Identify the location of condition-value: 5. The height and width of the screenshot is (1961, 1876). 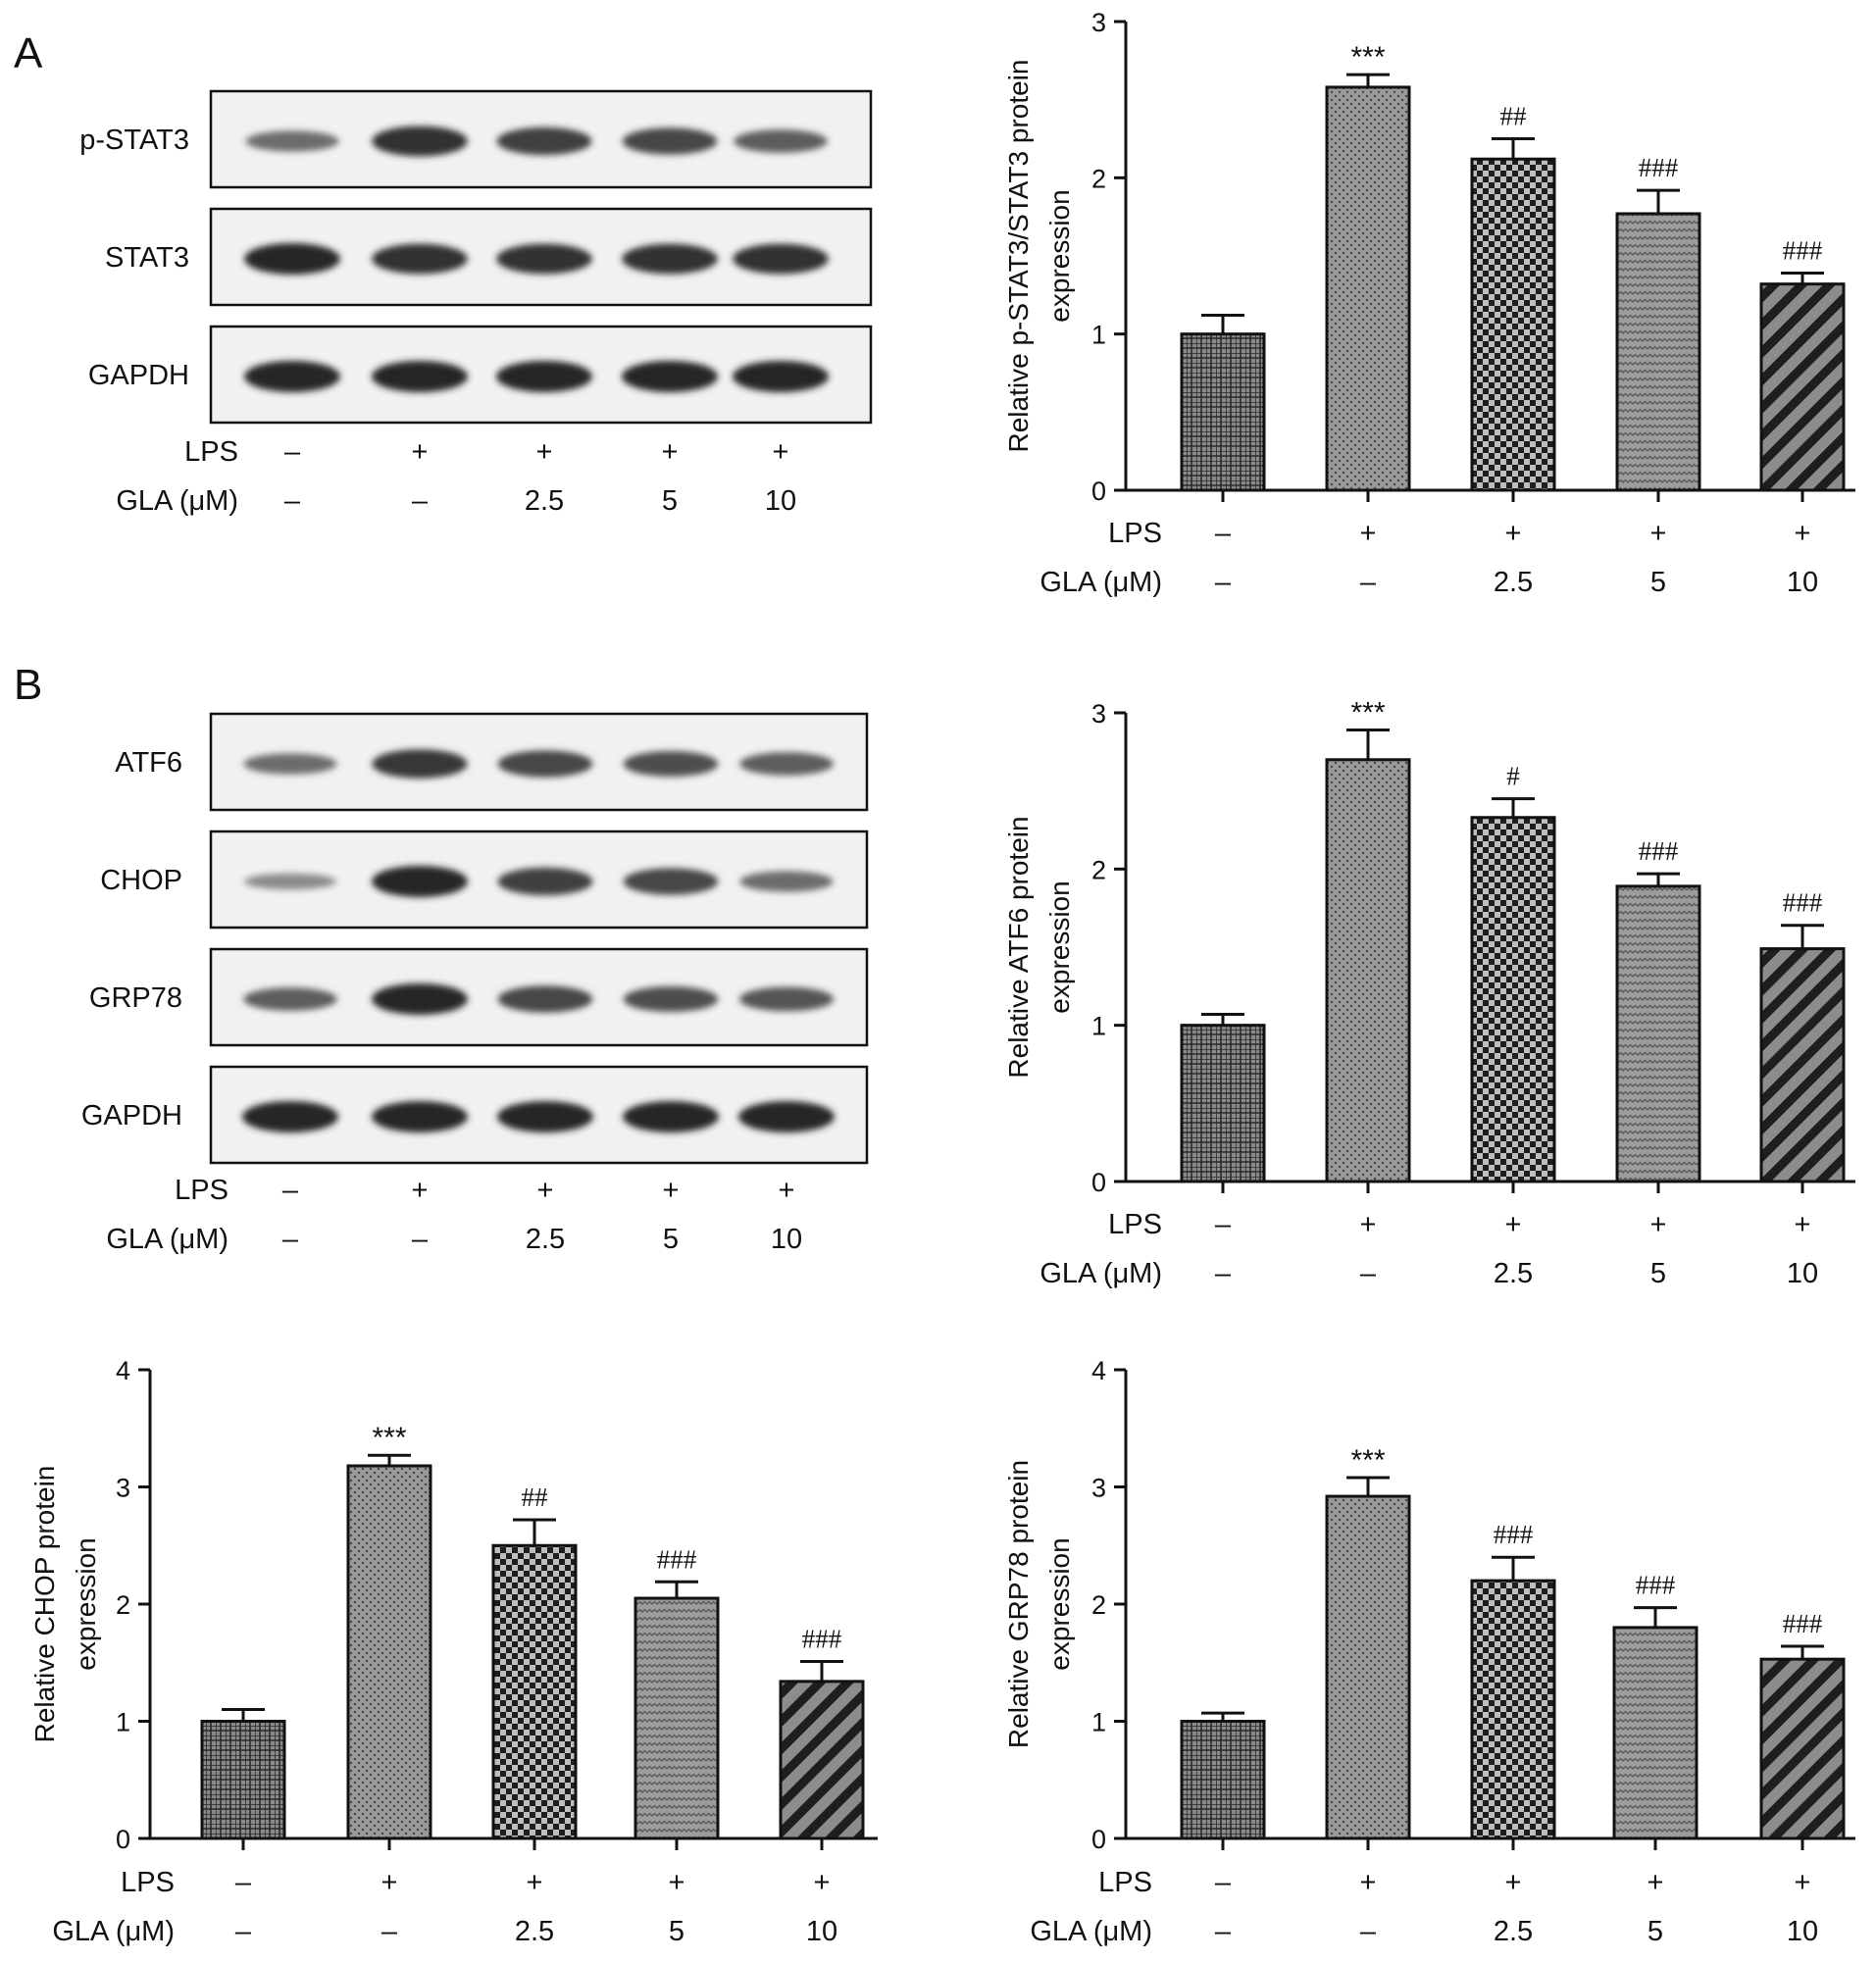
(1655, 1931).